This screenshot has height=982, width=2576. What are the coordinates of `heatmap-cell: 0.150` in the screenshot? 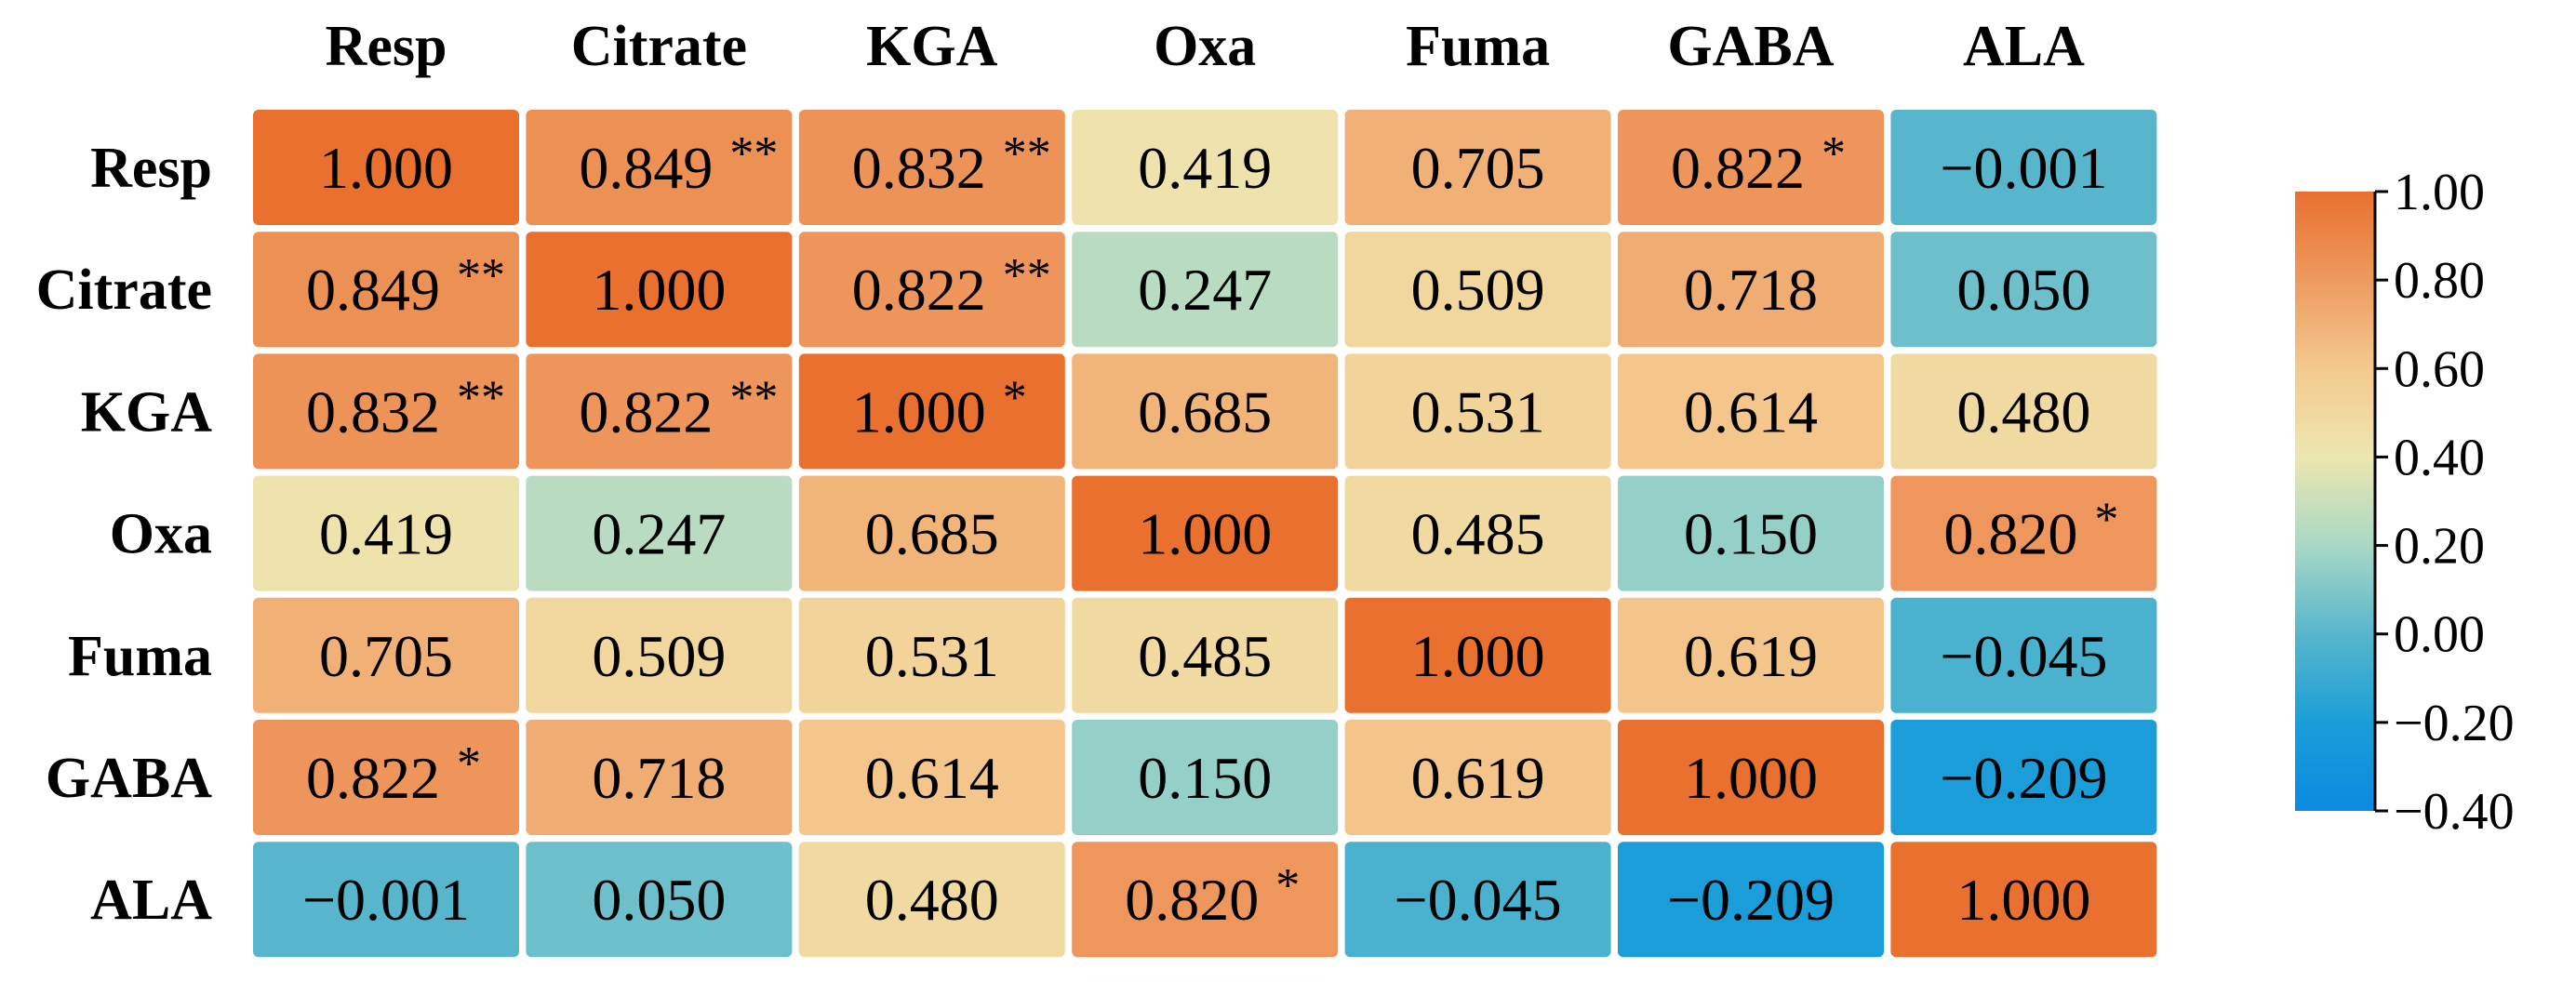 It's located at (1205, 777).